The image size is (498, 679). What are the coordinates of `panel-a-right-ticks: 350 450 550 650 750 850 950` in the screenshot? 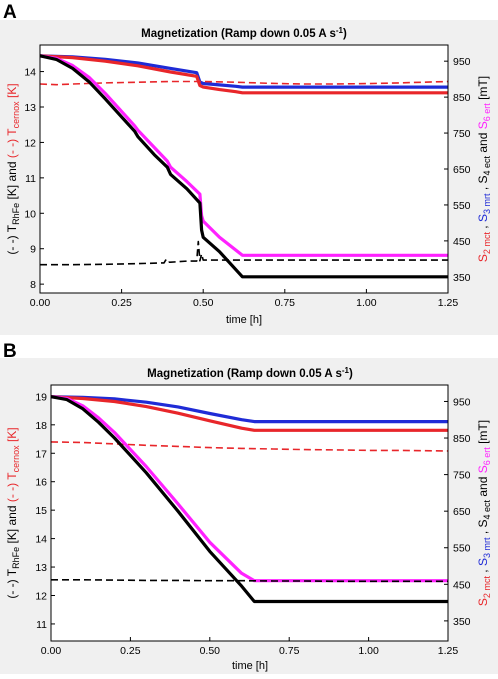 It's located at (457, 170).